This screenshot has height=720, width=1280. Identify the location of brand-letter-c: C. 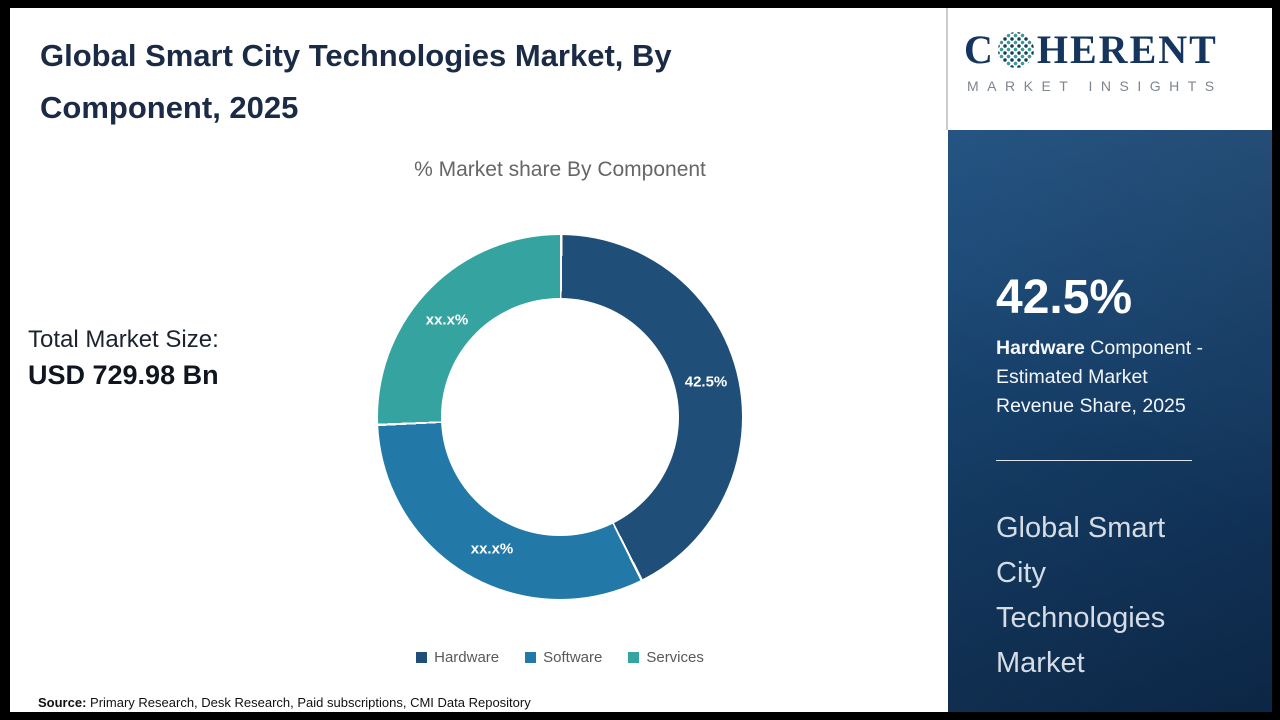
(979, 49).